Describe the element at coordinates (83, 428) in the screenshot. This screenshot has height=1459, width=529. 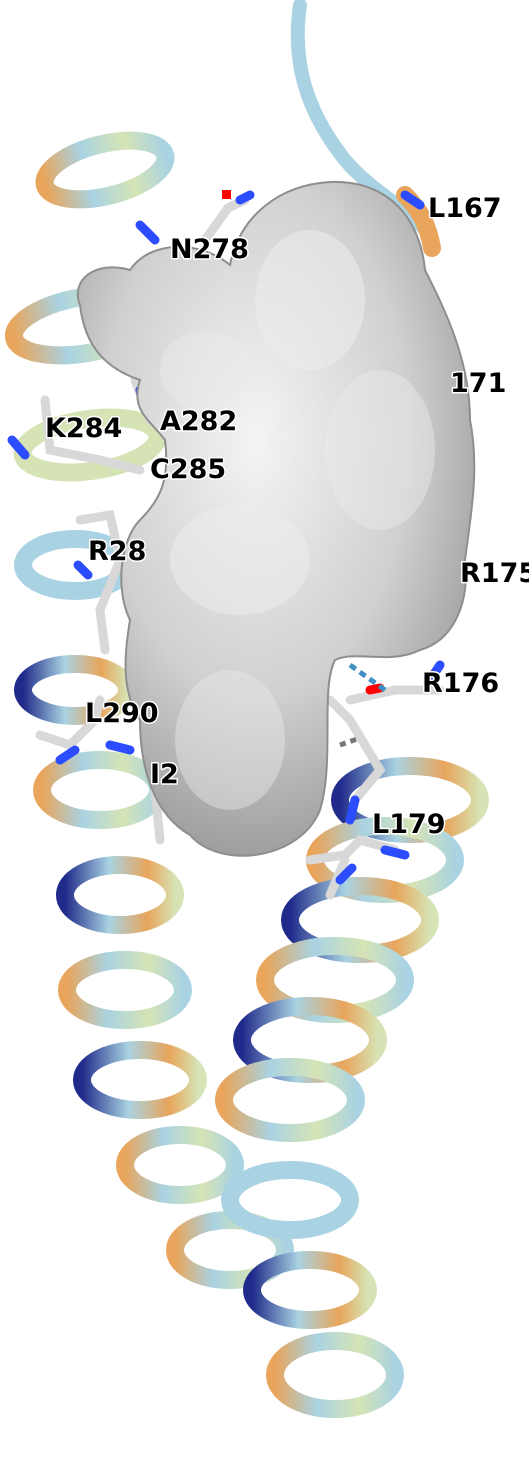
I see `residue-label-k284: K284` at that location.